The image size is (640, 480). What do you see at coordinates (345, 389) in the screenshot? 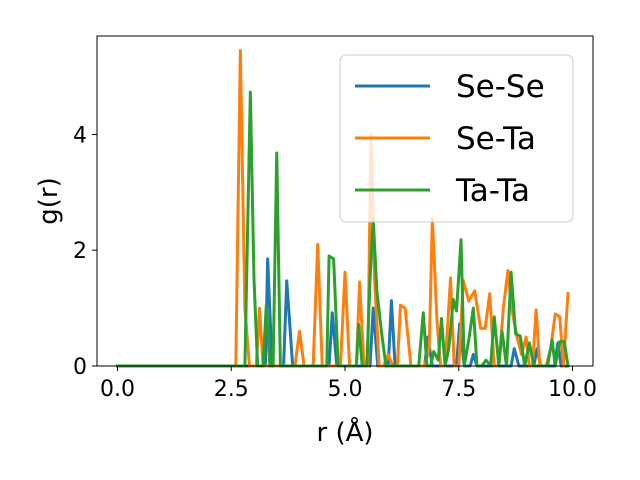
I see `x-tick-label: 5.0` at bounding box center [345, 389].